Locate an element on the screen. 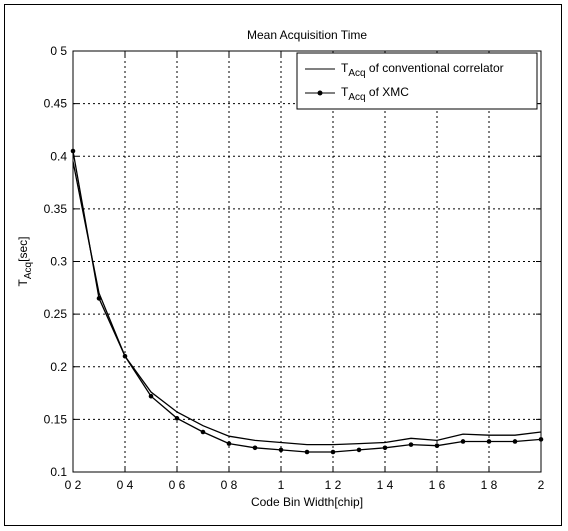  x-tick-label: 1 6 is located at coordinates (437, 485).